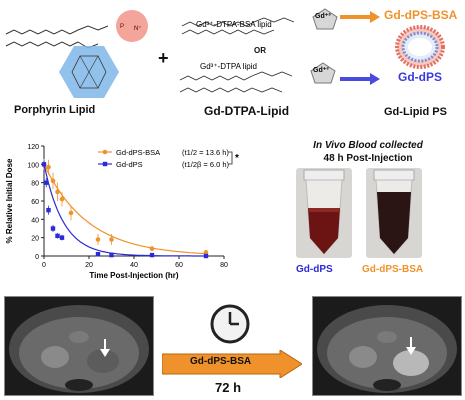  I want to click on legend-halflife: (t1/2β = 6.0 h), so click(206, 164).